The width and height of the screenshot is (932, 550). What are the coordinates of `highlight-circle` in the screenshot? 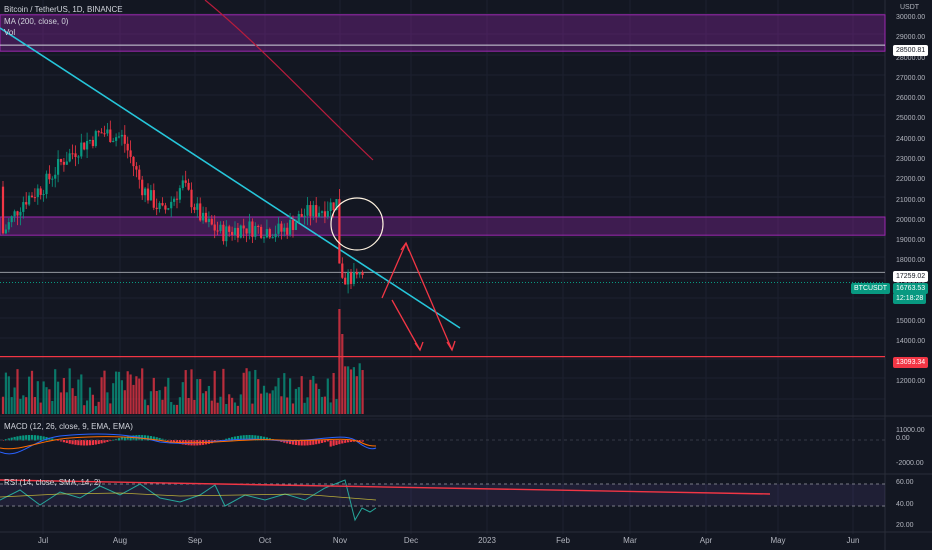 It's located at (357, 224).